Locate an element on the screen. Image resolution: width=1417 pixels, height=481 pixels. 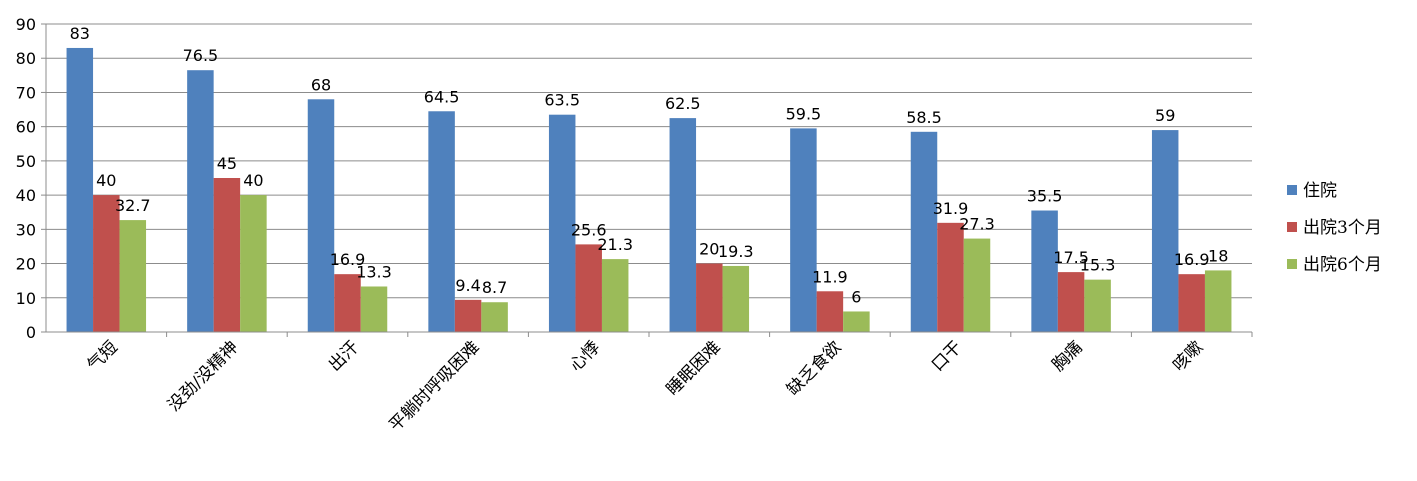
y-axis: 0 10 20 30 40 50 60 70 80 90 is located at coordinates (31, 178).